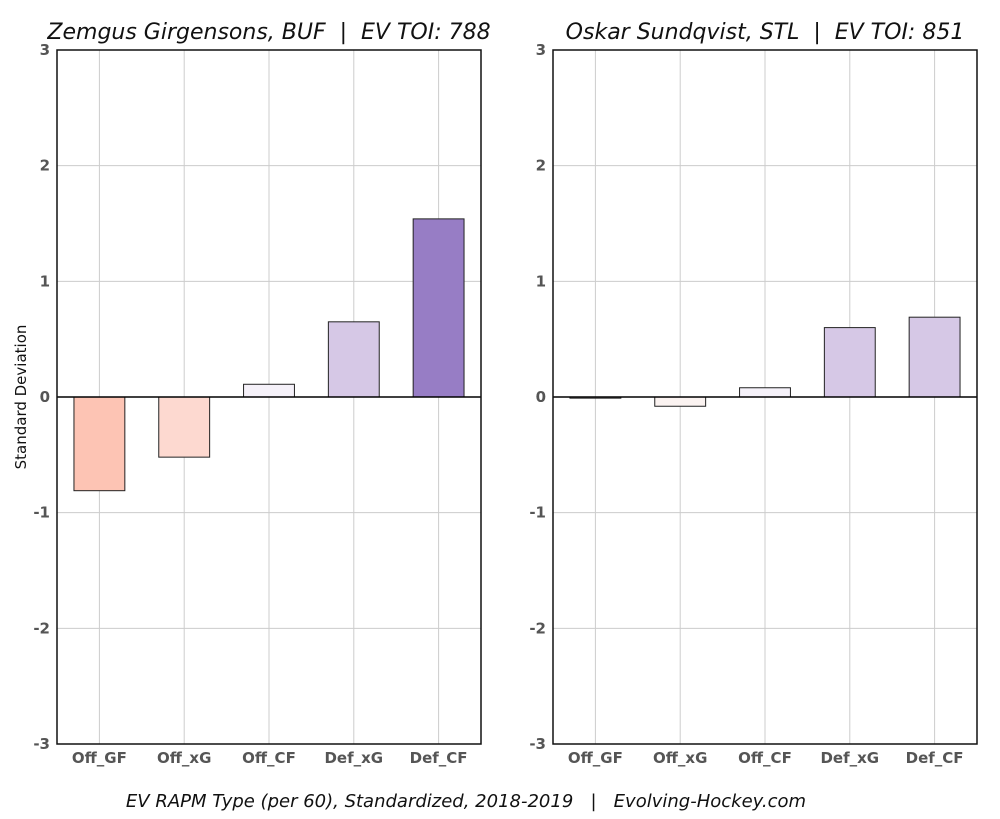 The height and width of the screenshot is (819, 1000). What do you see at coordinates (21, 397) in the screenshot?
I see `y-axis-label: Standard Deviation` at bounding box center [21, 397].